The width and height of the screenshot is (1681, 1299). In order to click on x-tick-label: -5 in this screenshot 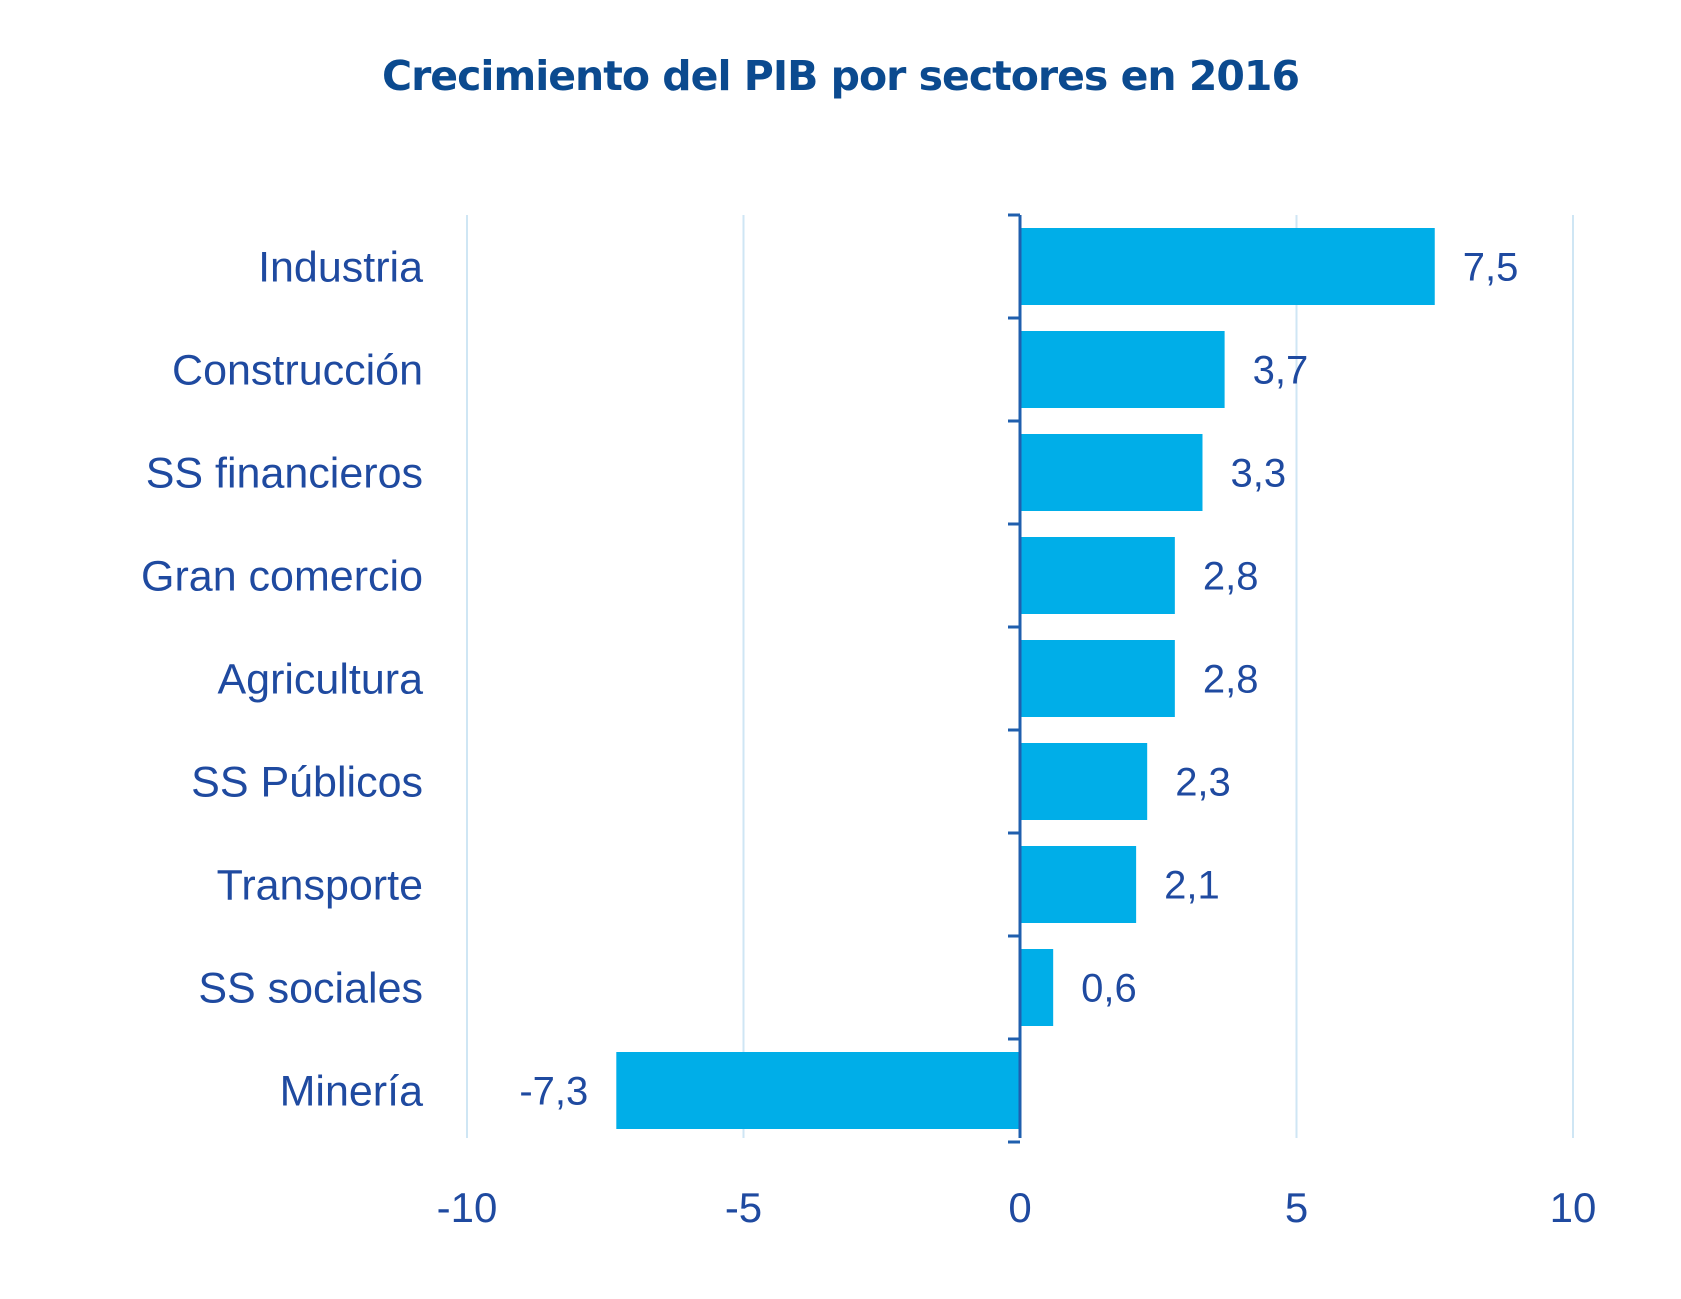, I will do `click(743, 1207)`.